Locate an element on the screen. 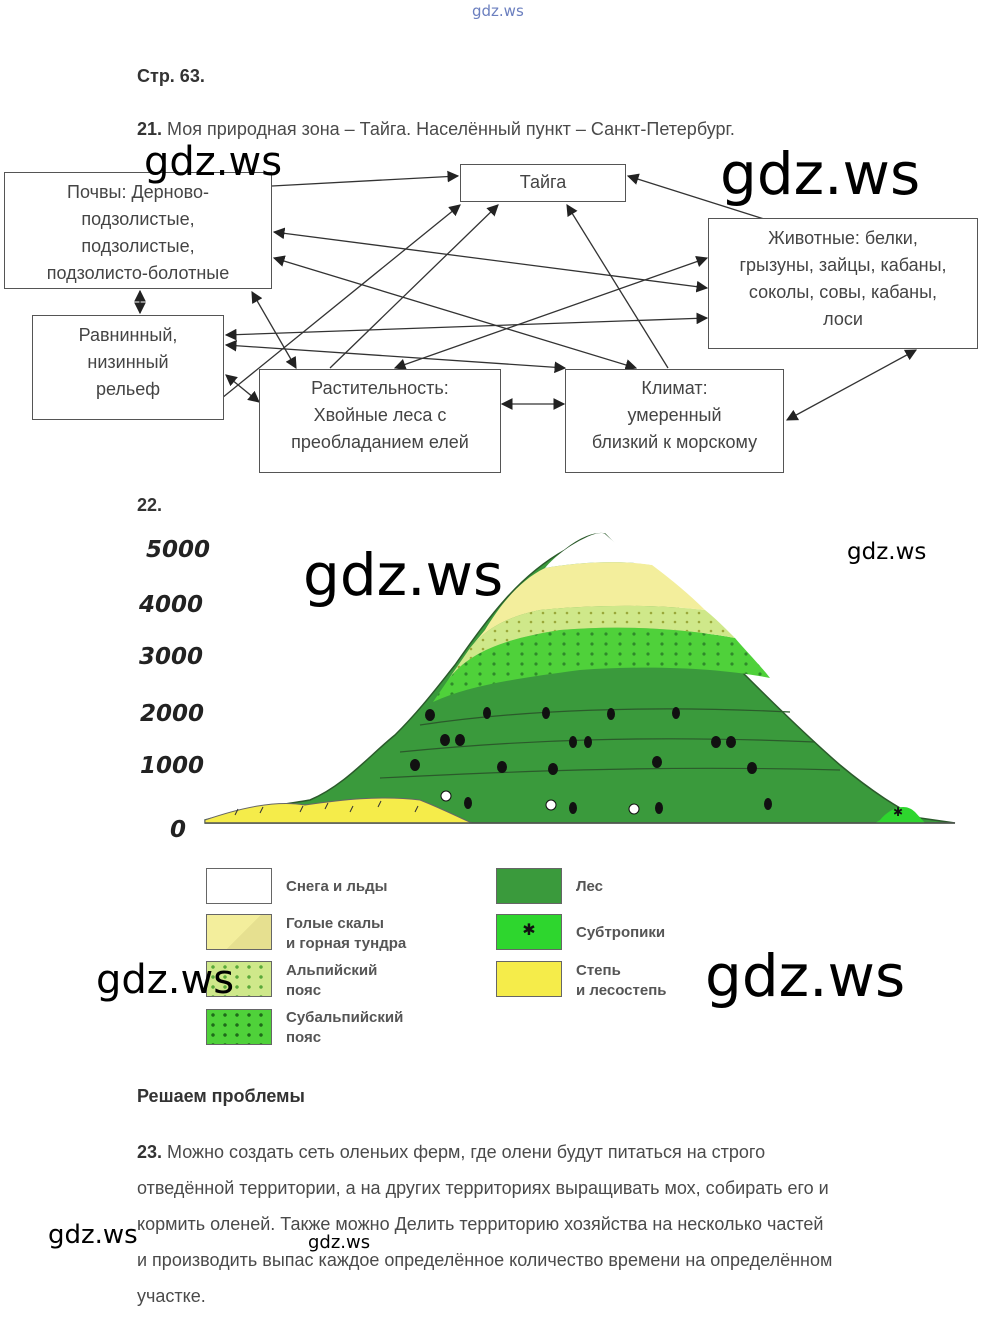 The width and height of the screenshot is (1000, 1320). watermark-2: gdz.ws is located at coordinates (820, 174).